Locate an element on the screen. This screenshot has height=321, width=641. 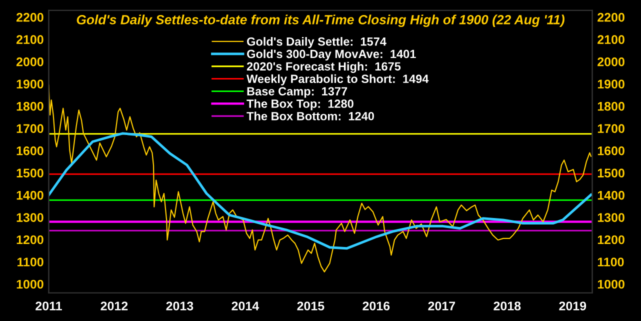
y2-tick-label: 1400 is located at coordinates (611, 195).